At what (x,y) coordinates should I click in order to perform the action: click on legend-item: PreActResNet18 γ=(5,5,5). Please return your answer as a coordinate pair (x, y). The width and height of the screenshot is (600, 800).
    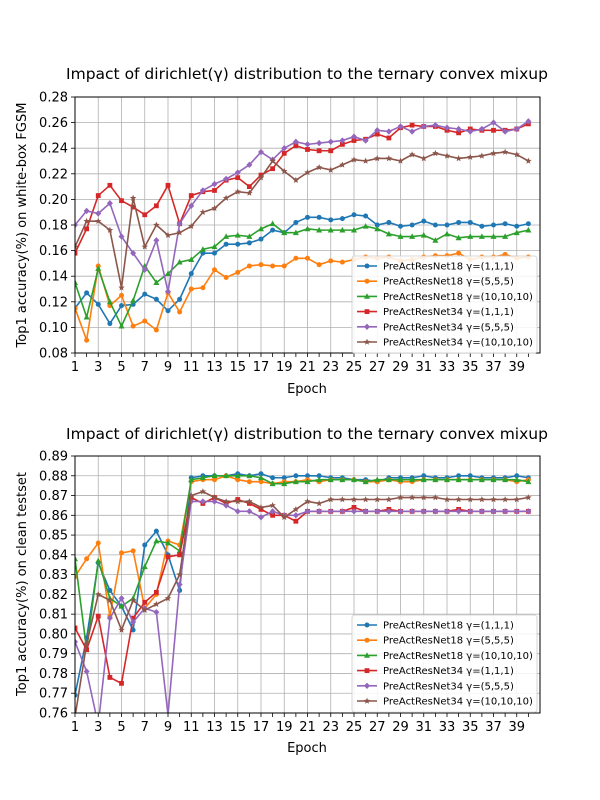
    Looking at the image, I should click on (435, 282).